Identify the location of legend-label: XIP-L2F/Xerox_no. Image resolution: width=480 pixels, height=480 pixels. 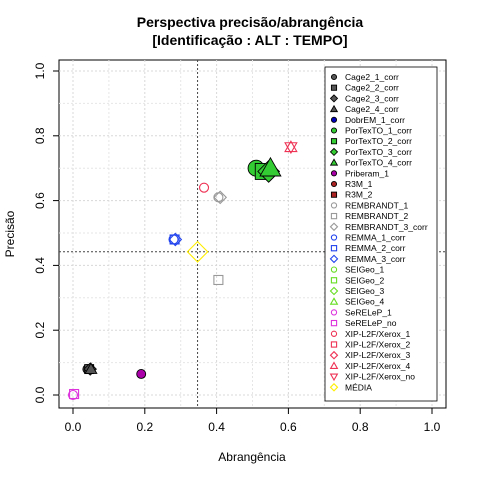
(380, 377).